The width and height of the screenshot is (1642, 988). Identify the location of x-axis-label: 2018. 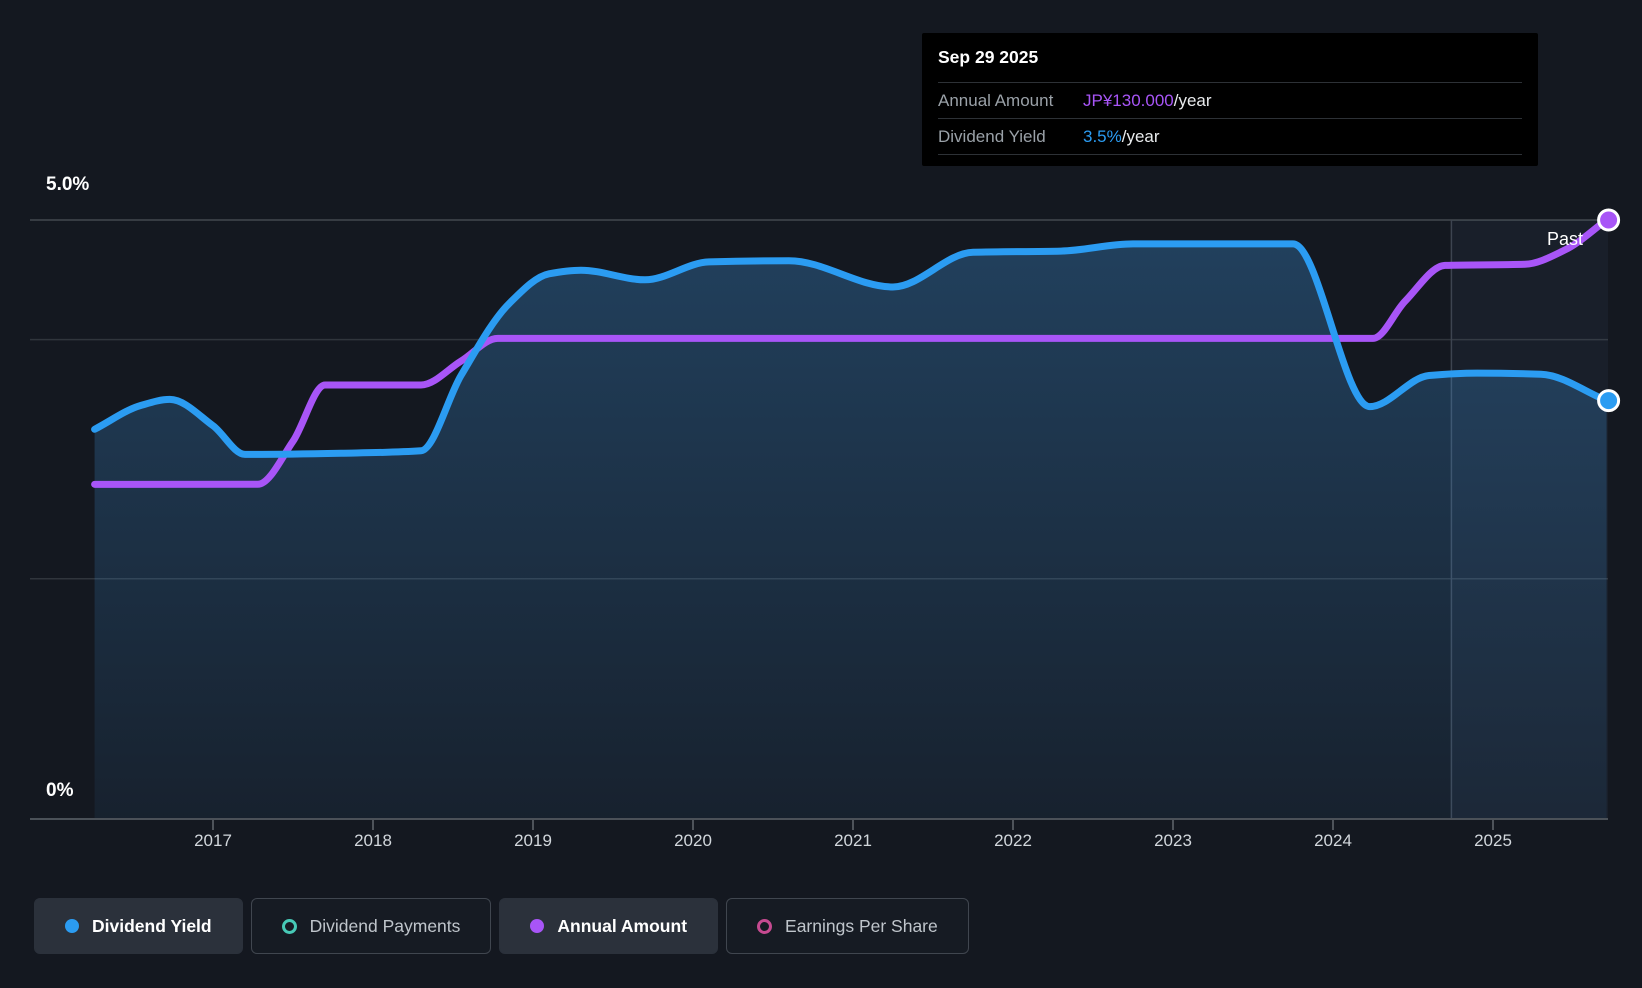
(373, 840).